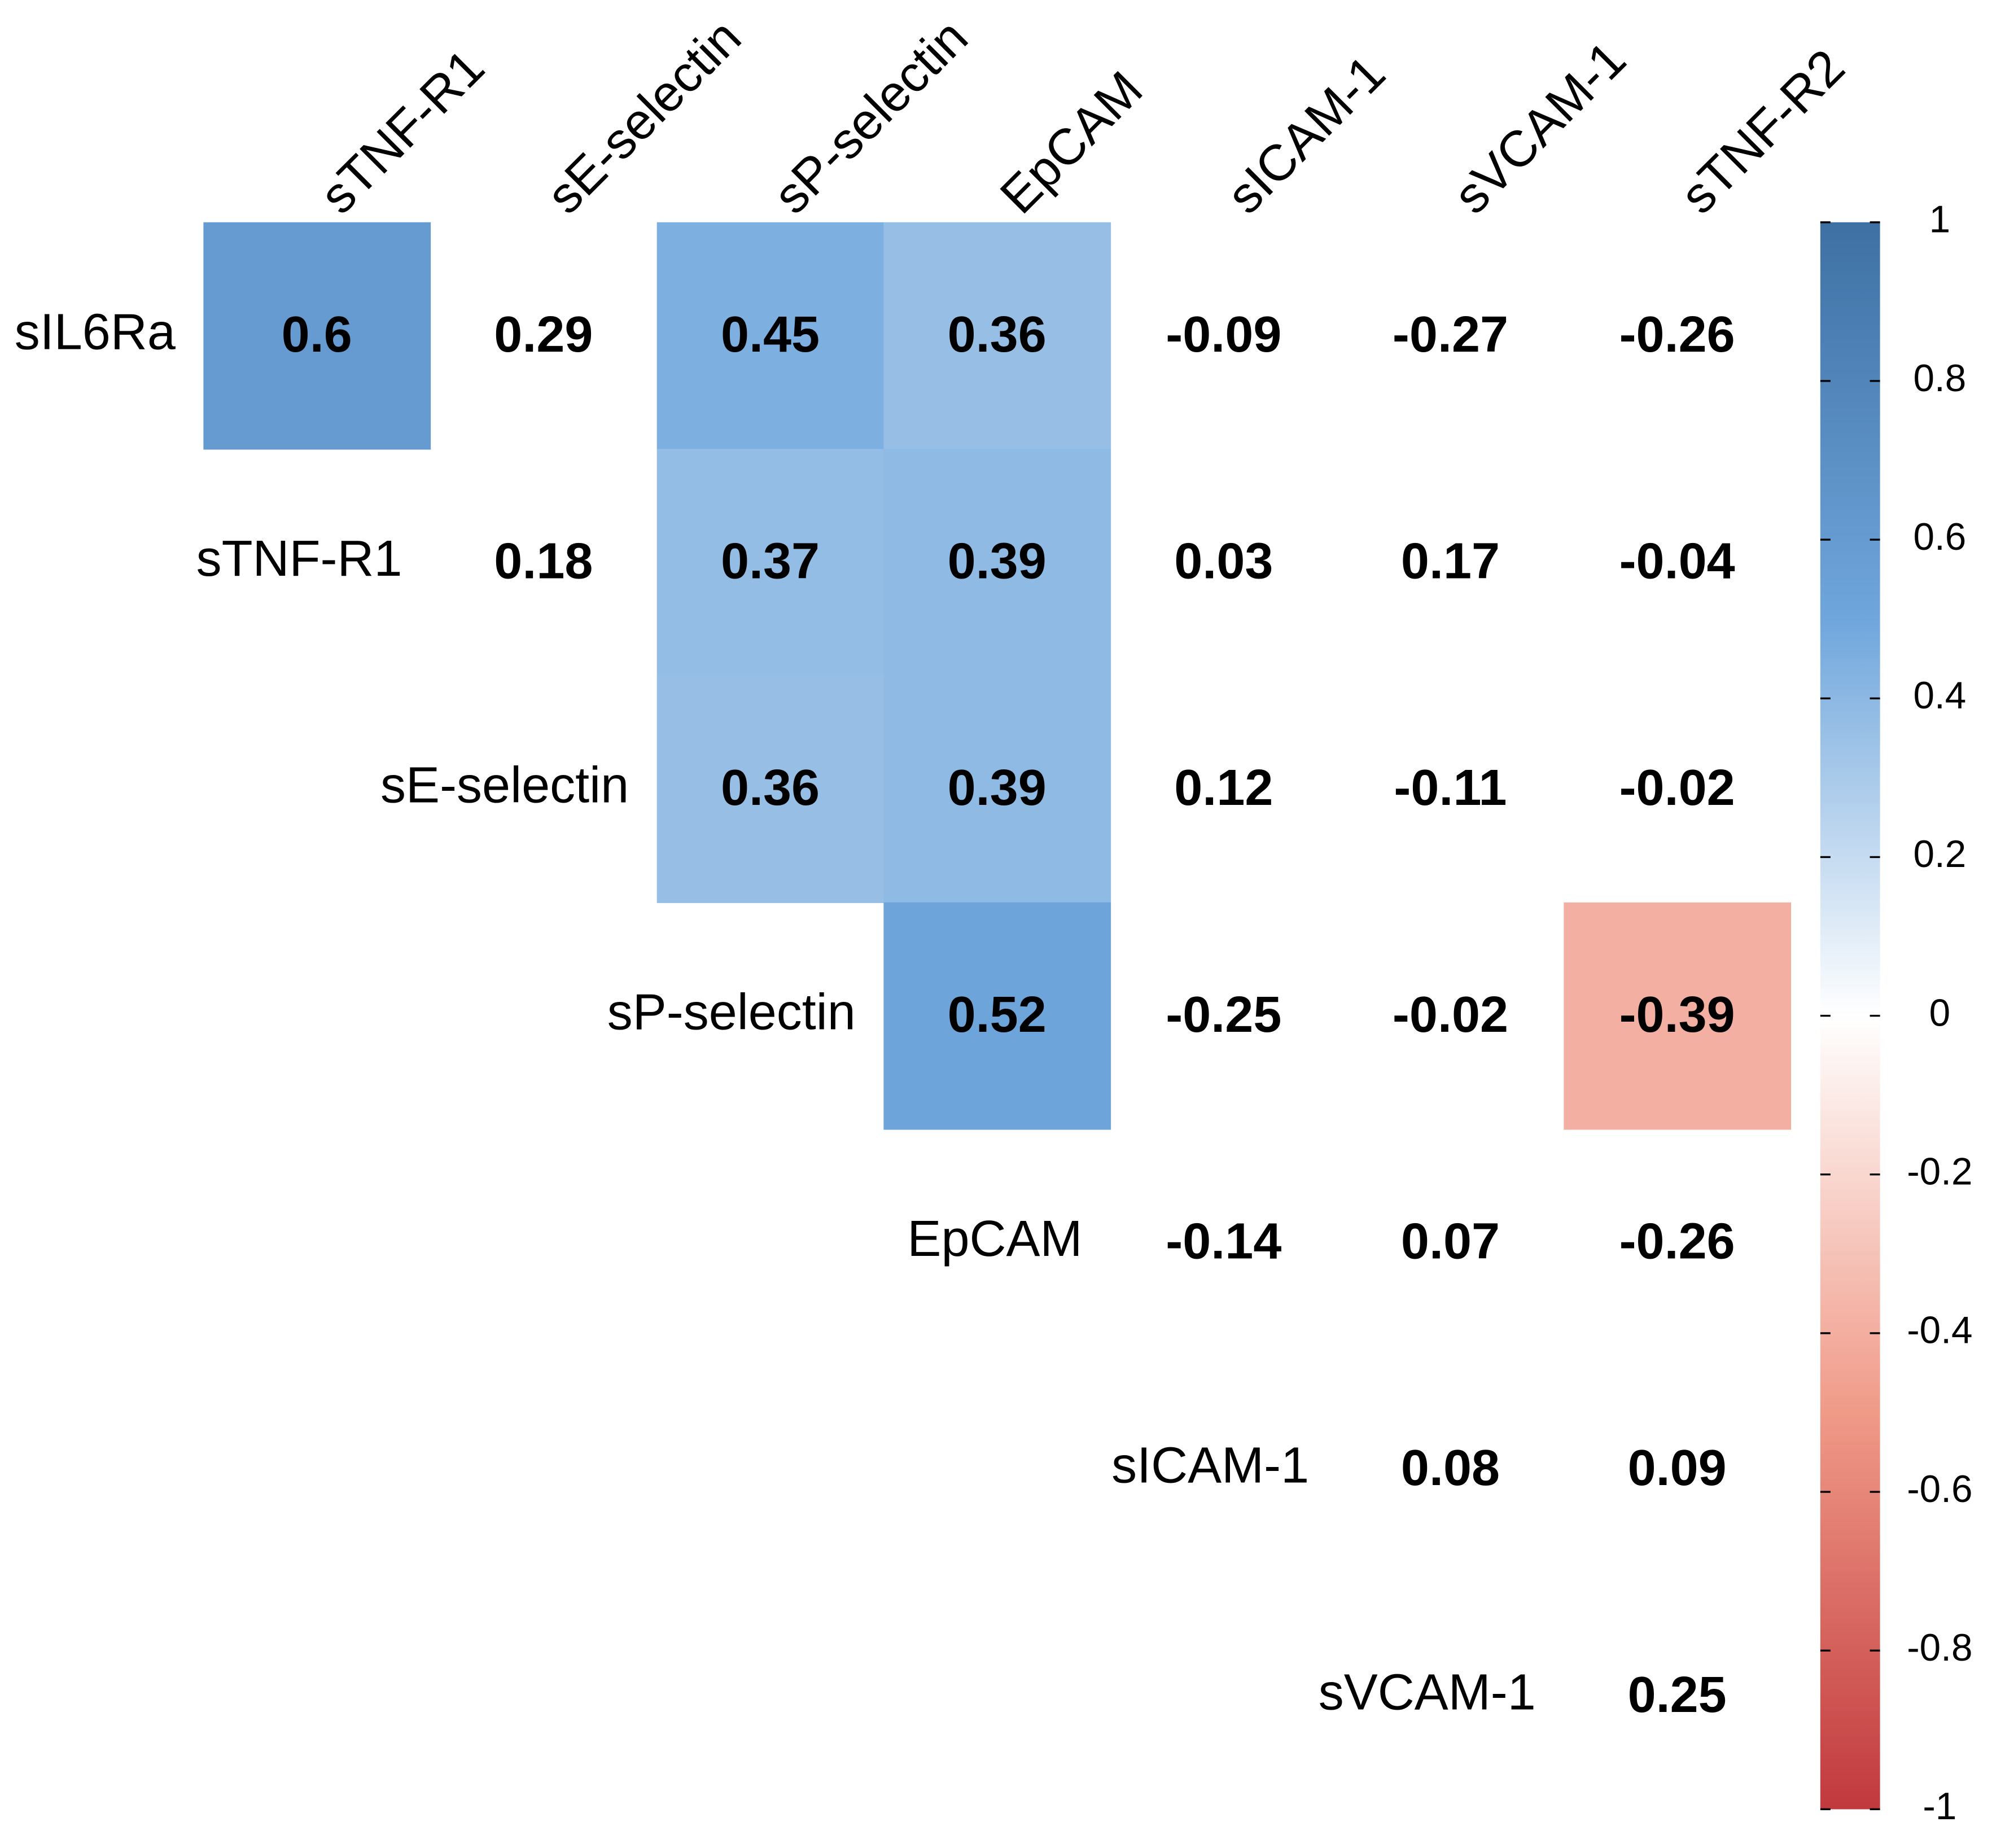  What do you see at coordinates (1939, 1172) in the screenshot?
I see `colorbar-tick-label: -0.2` at bounding box center [1939, 1172].